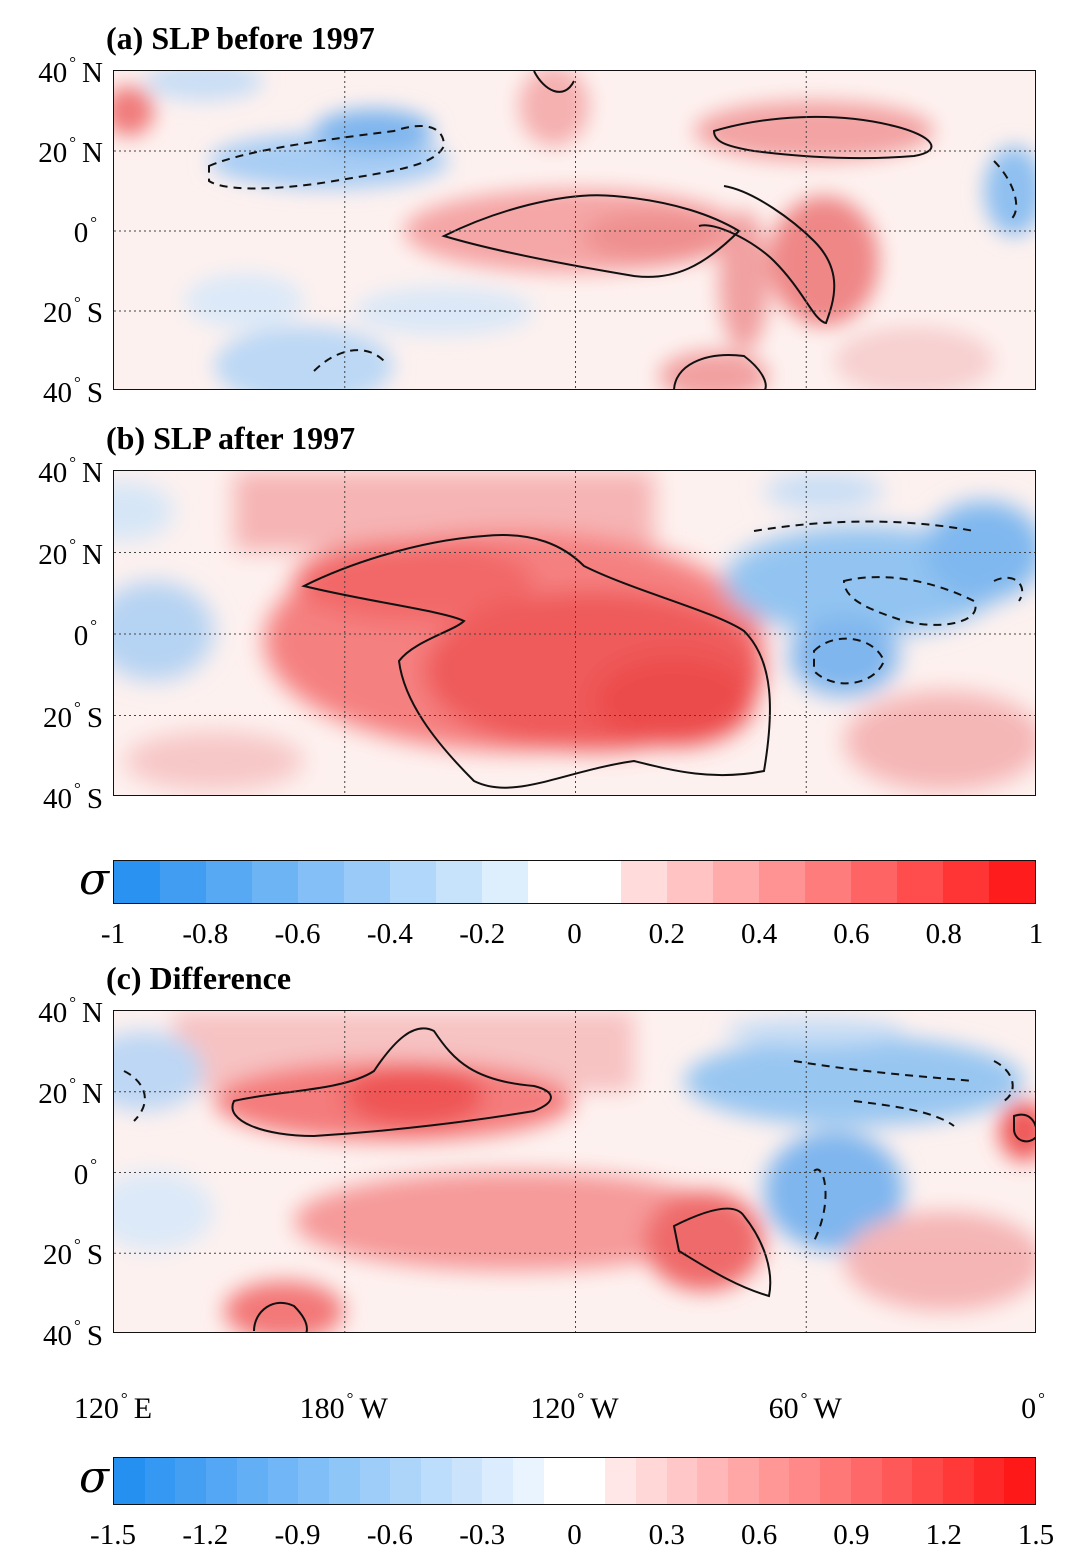 The width and height of the screenshot is (1070, 1564). Describe the element at coordinates (574, 1407) in the screenshot. I see `lon-label: 120 ° W` at that location.